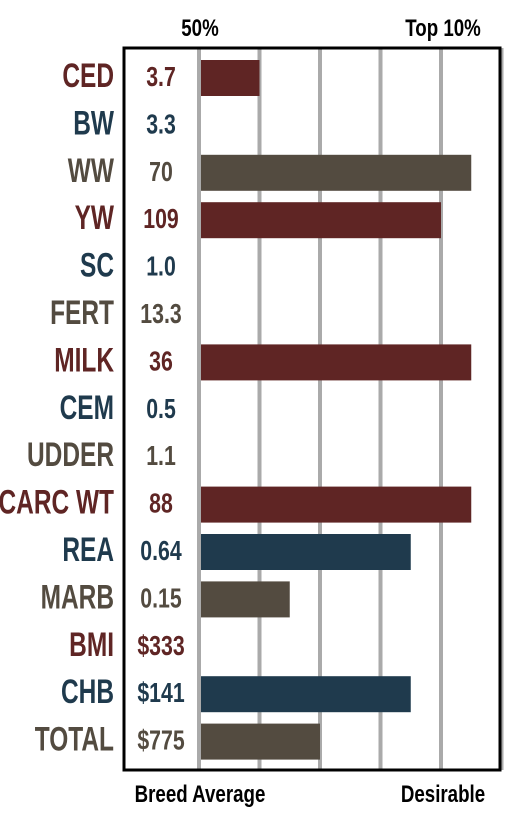 Image resolution: width=511 pixels, height=818 pixels. I want to click on bar-ww, so click(336, 172).